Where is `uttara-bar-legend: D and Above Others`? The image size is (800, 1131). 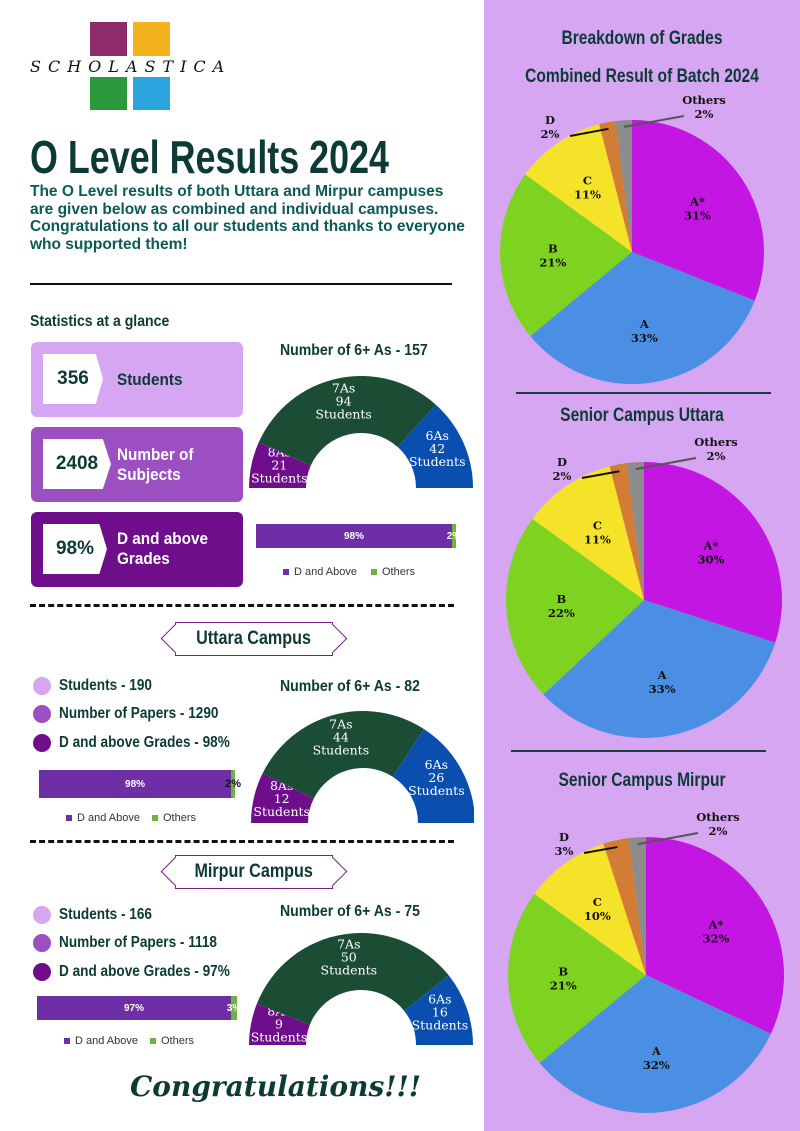 uttara-bar-legend: D and Above Others is located at coordinates (131, 818).